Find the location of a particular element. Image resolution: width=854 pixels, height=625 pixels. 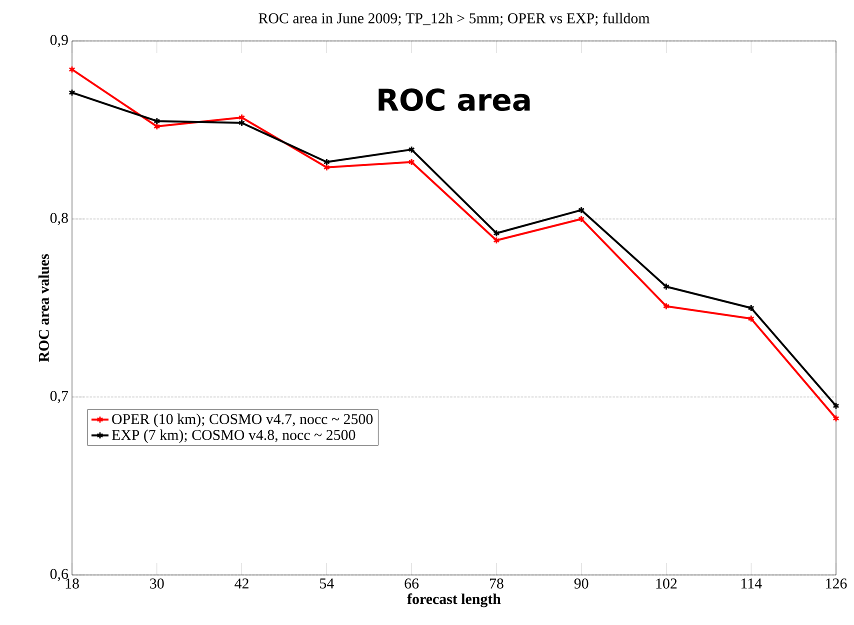

x-tick-label: 42 is located at coordinates (241, 583).